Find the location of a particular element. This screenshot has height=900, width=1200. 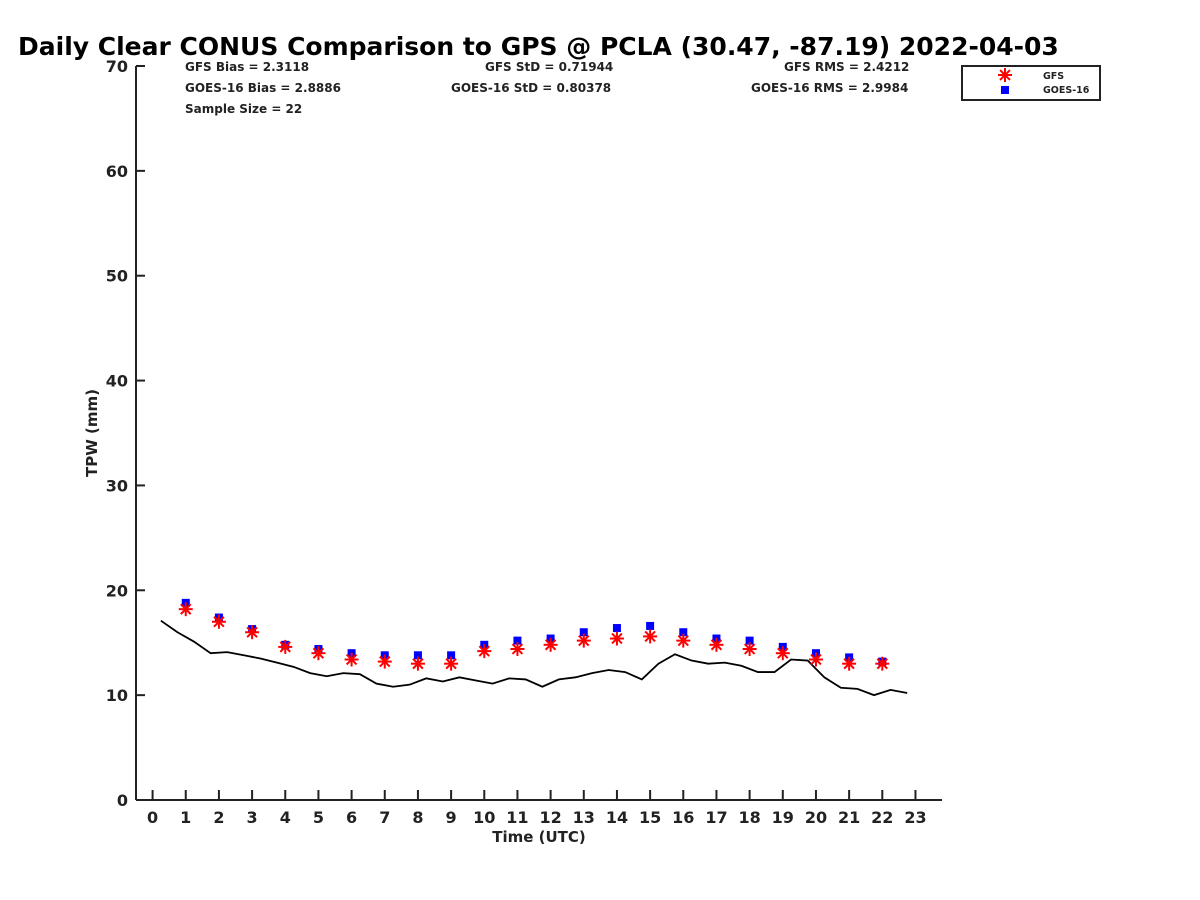

y-tick-label: 20 is located at coordinates (117, 590).